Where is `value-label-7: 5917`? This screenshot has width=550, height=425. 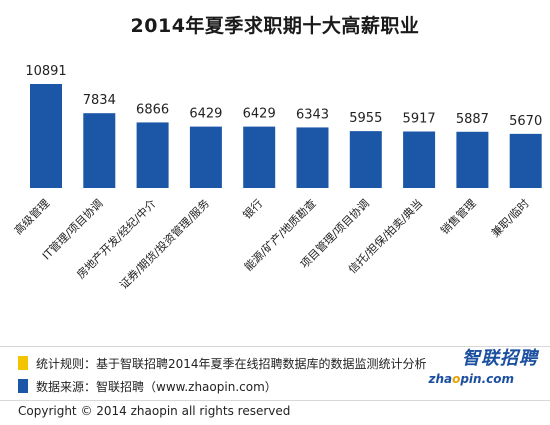 value-label-7: 5917 is located at coordinates (419, 118).